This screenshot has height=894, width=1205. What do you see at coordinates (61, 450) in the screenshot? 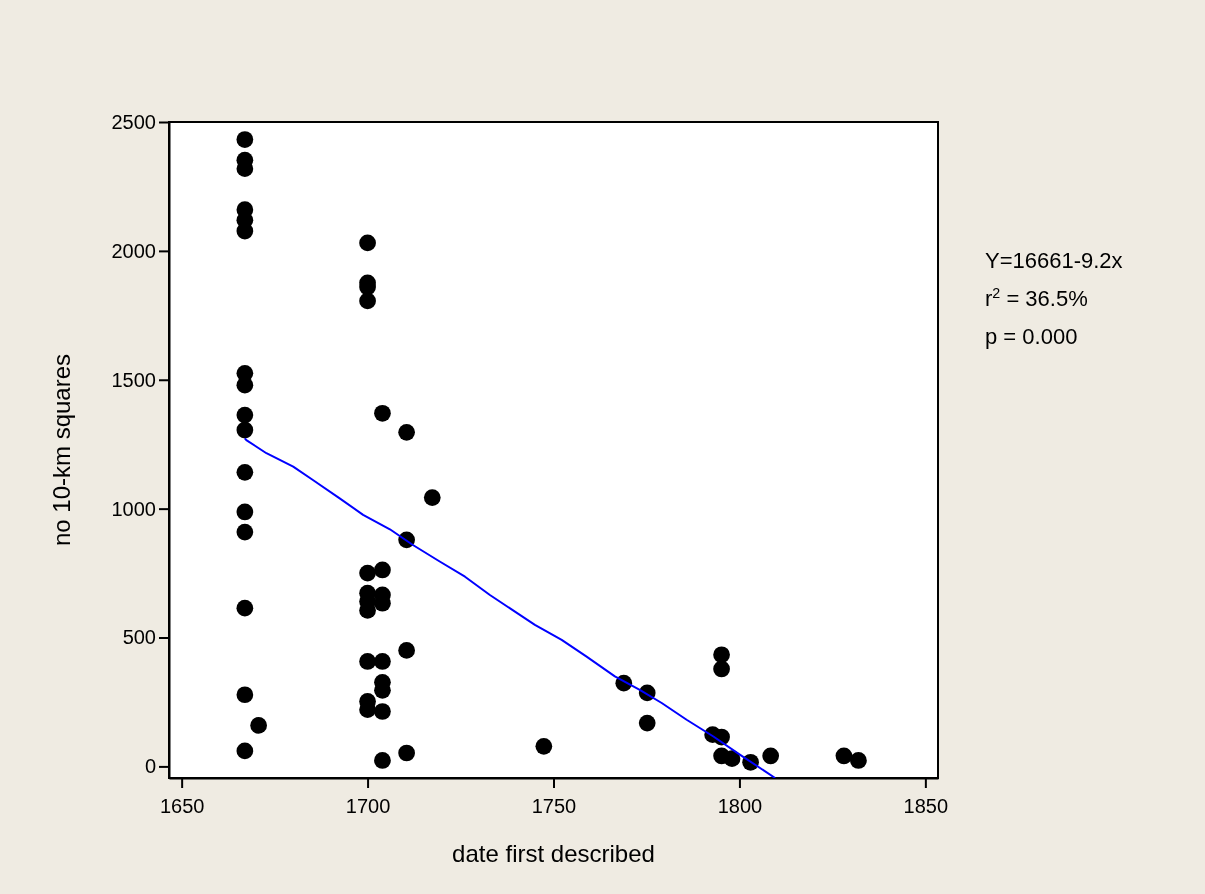
I see `y-axis-title: no 10-km squares` at bounding box center [61, 450].